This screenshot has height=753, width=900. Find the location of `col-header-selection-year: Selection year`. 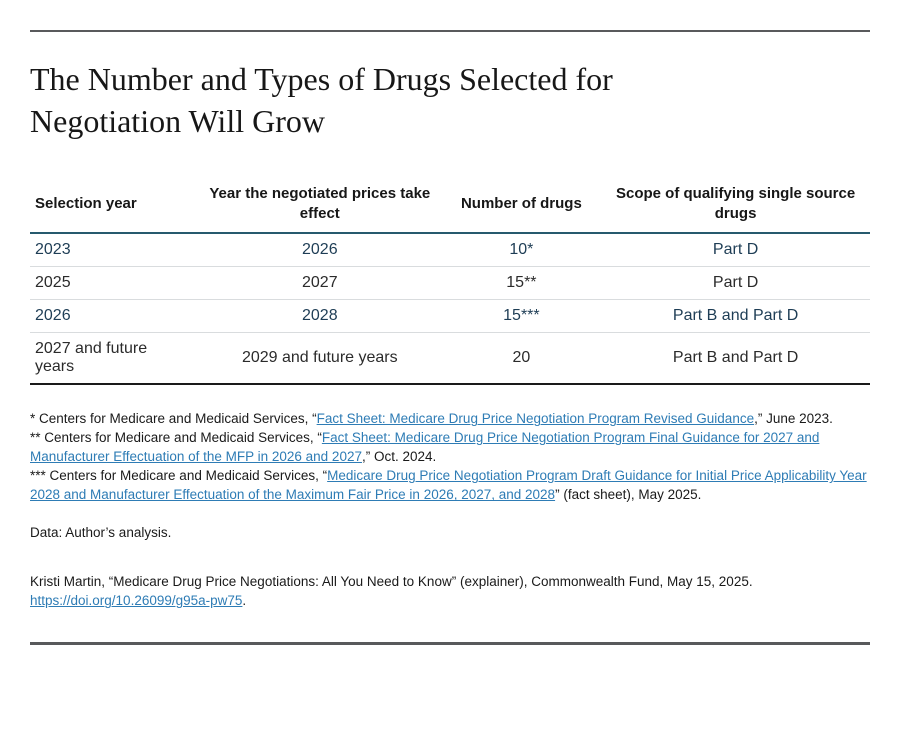

col-header-selection-year: Selection year is located at coordinates (114, 207).